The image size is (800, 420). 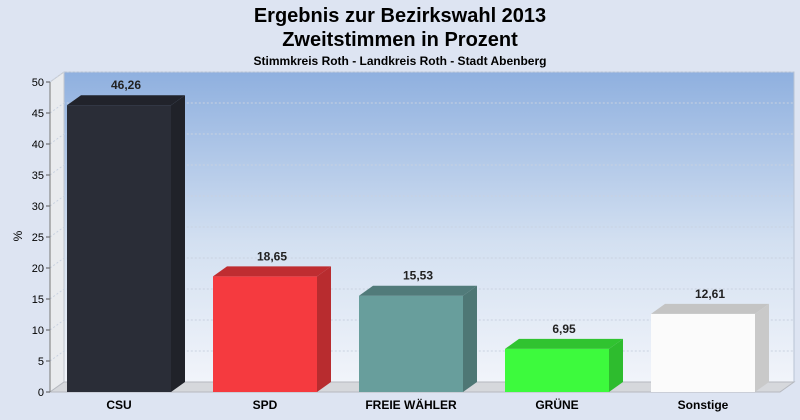 I want to click on bar-value-label: 15,53, so click(x=418, y=276).